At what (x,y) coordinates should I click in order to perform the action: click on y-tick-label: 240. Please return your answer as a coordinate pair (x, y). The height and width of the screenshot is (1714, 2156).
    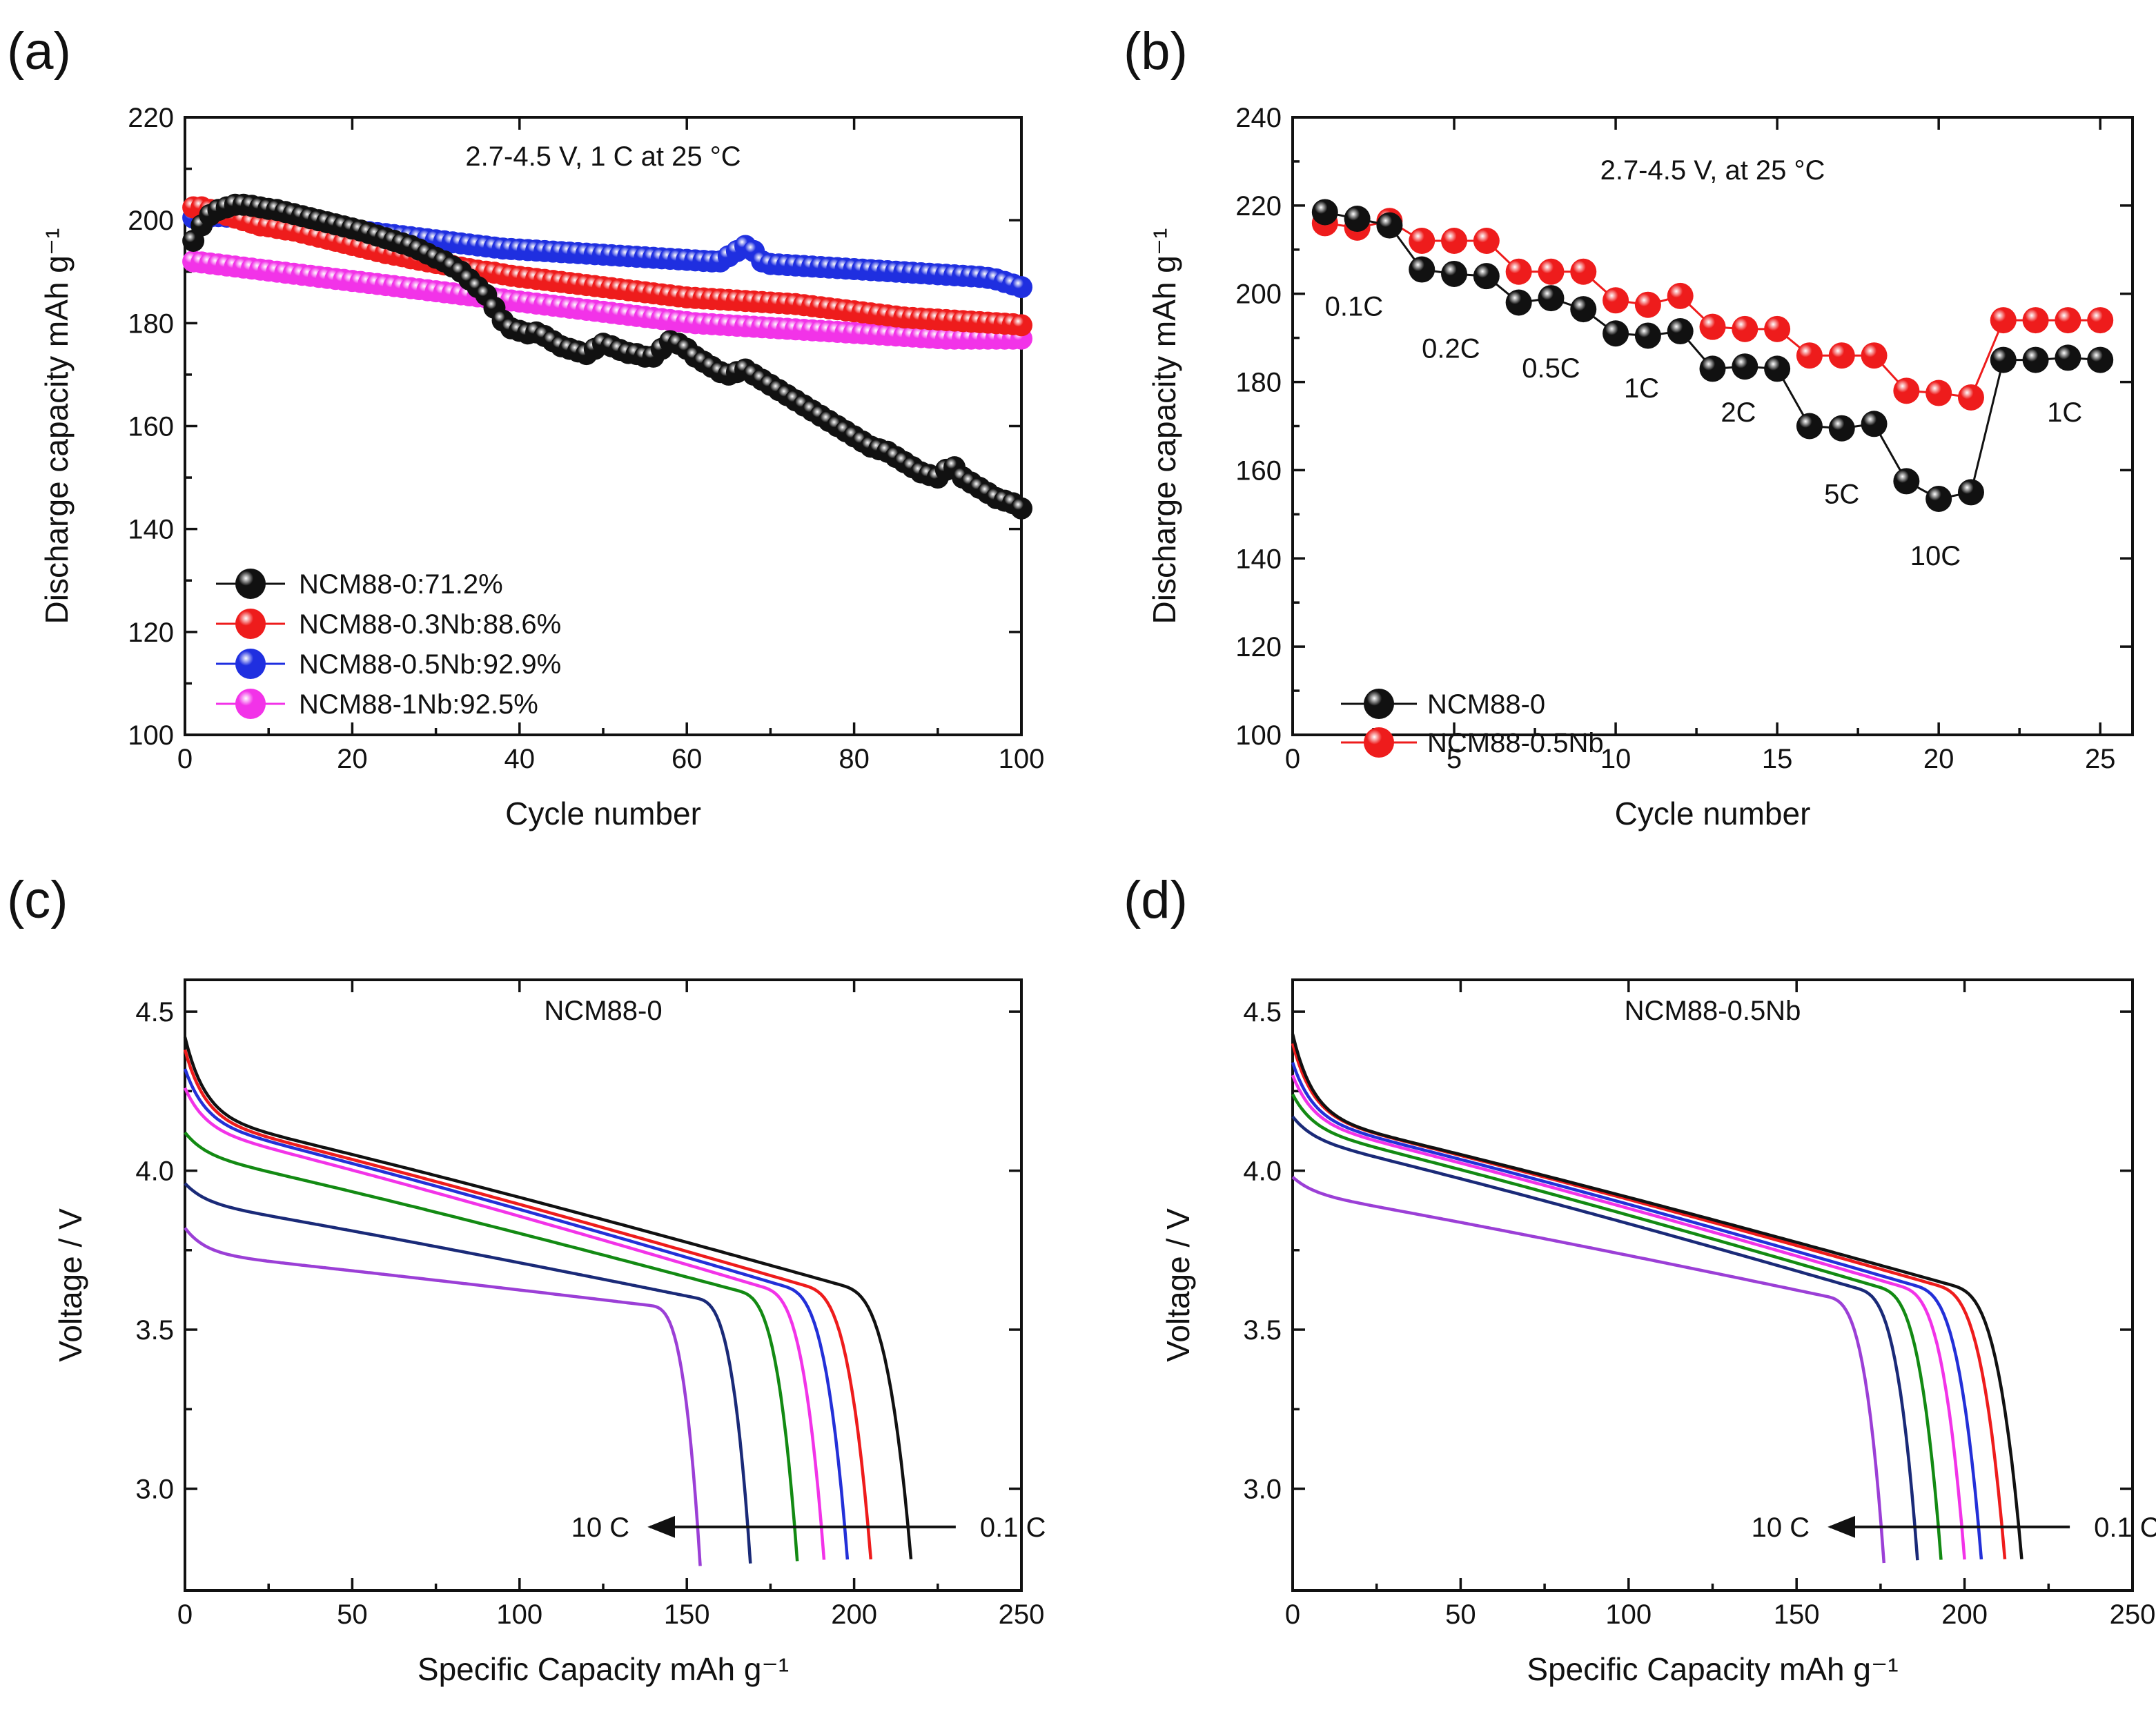
    Looking at the image, I should click on (1258, 118).